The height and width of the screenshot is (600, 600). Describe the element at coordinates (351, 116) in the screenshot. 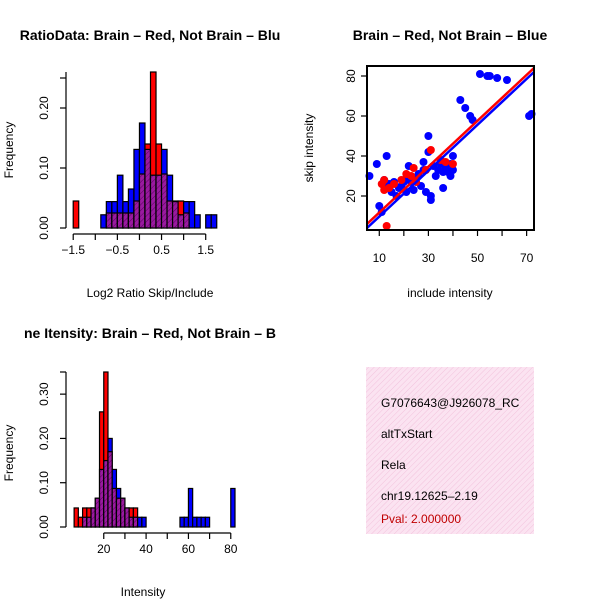

I see `scatter-y-tick-label: 60` at that location.